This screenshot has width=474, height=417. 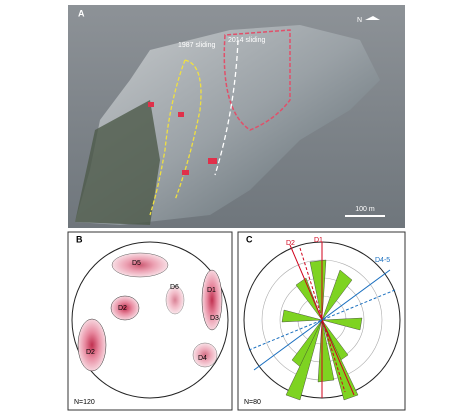 I want to click on stereonet, so click(x=150, y=320).